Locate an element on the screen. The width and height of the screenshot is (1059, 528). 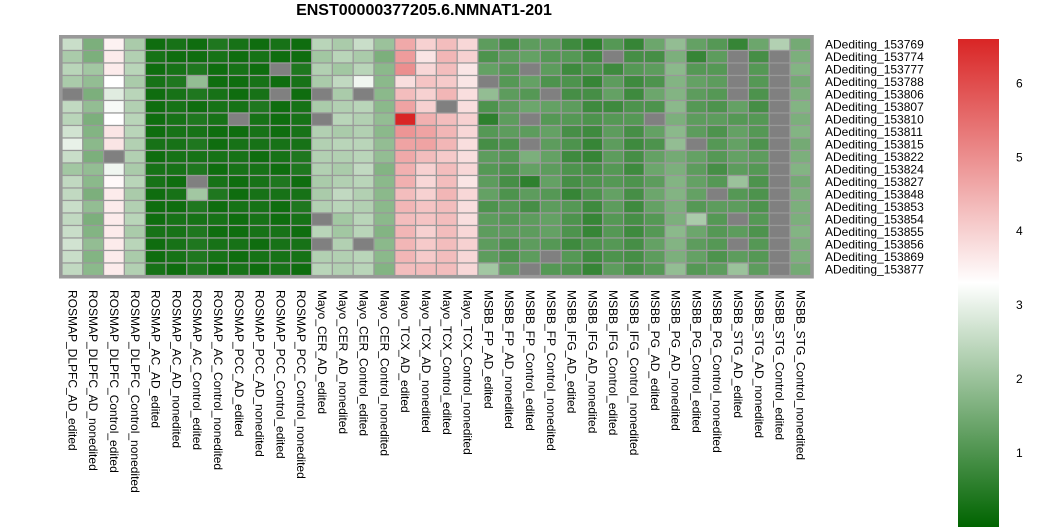
column-label: Mayo_TCX_AD_edited is located at coordinates (405, 351).